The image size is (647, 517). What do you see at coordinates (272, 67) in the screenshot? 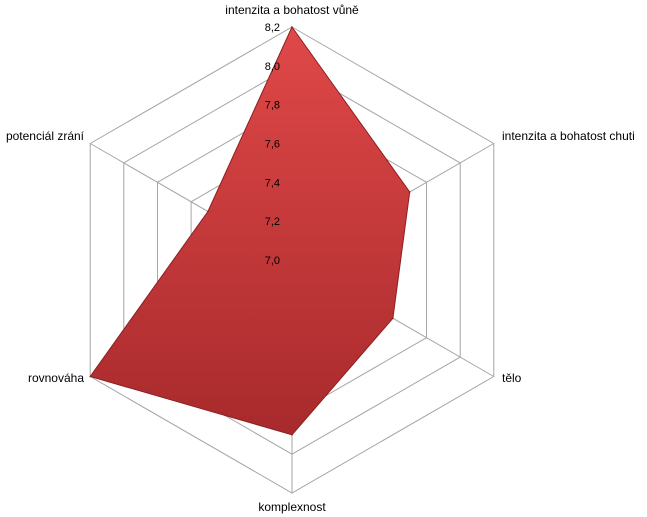
I see `tick-label: 8,0` at bounding box center [272, 67].